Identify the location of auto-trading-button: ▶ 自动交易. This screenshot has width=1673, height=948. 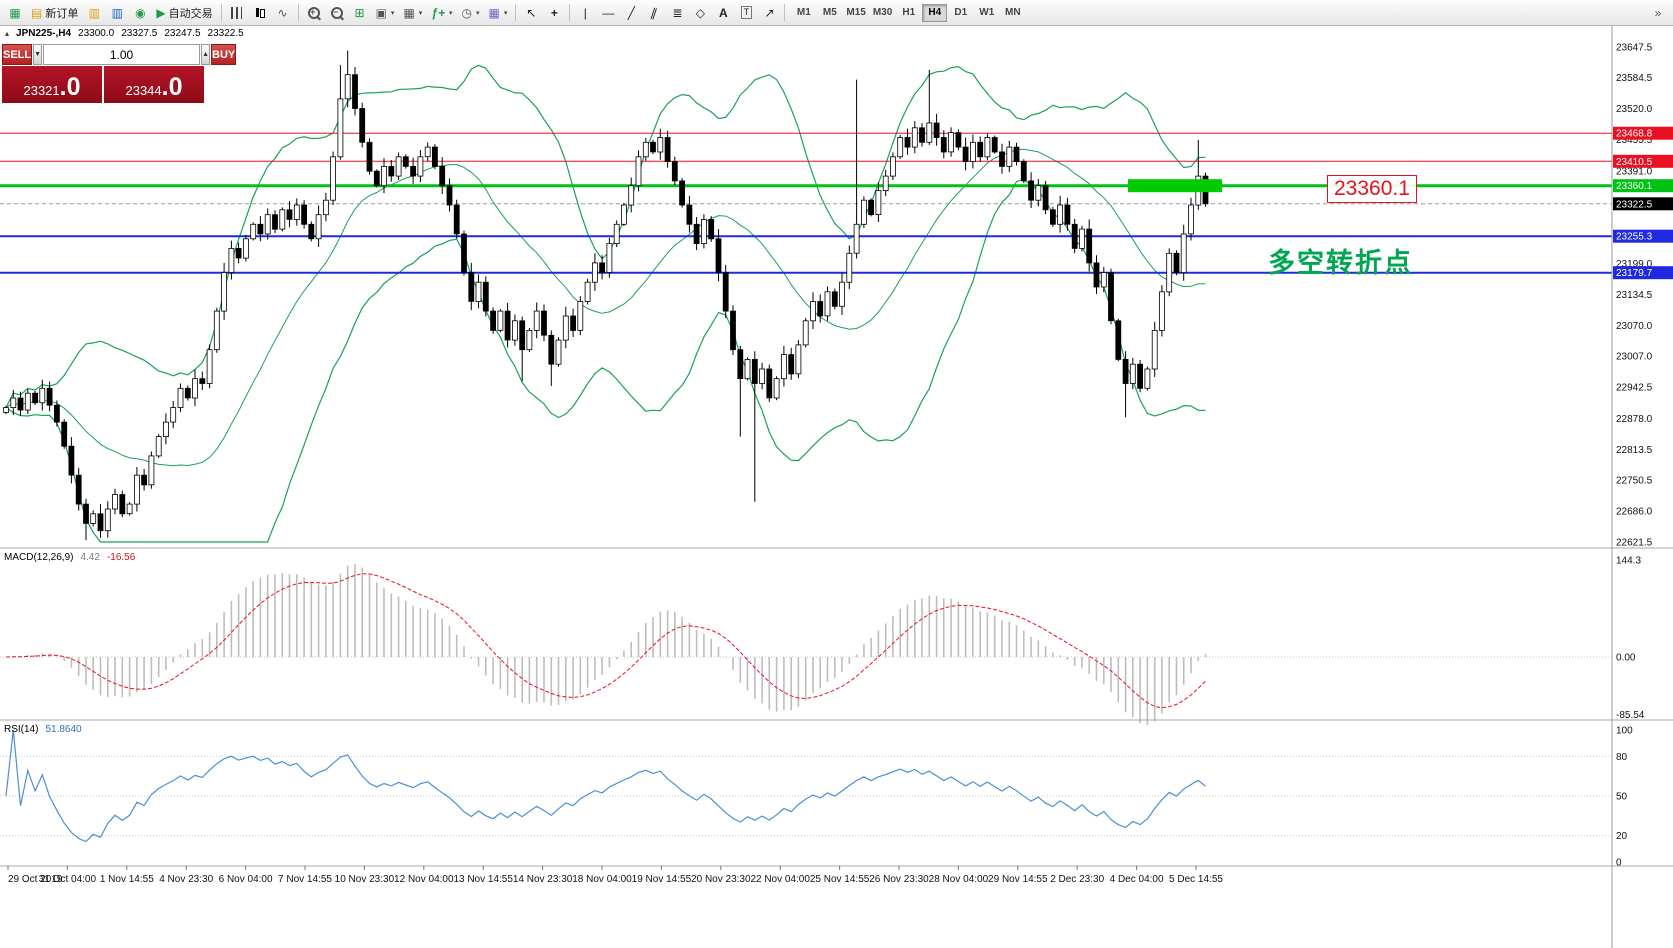
(184, 12).